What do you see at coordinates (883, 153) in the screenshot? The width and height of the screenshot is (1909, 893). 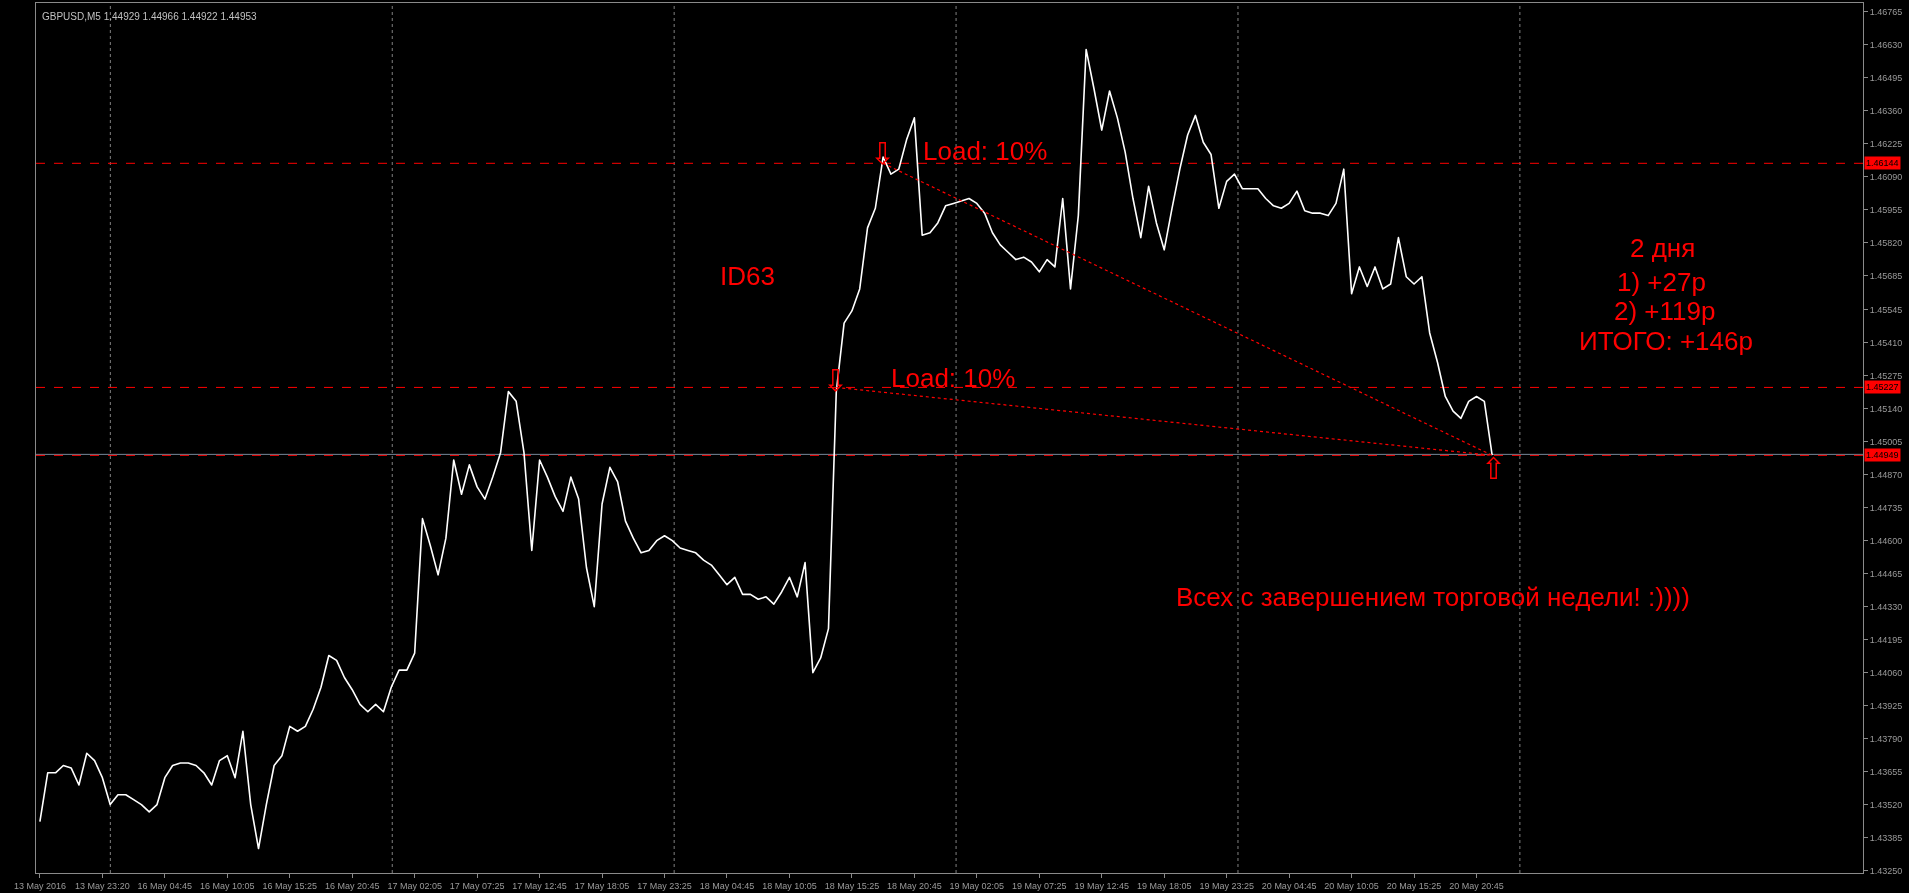 I see `annotation: ⇩` at bounding box center [883, 153].